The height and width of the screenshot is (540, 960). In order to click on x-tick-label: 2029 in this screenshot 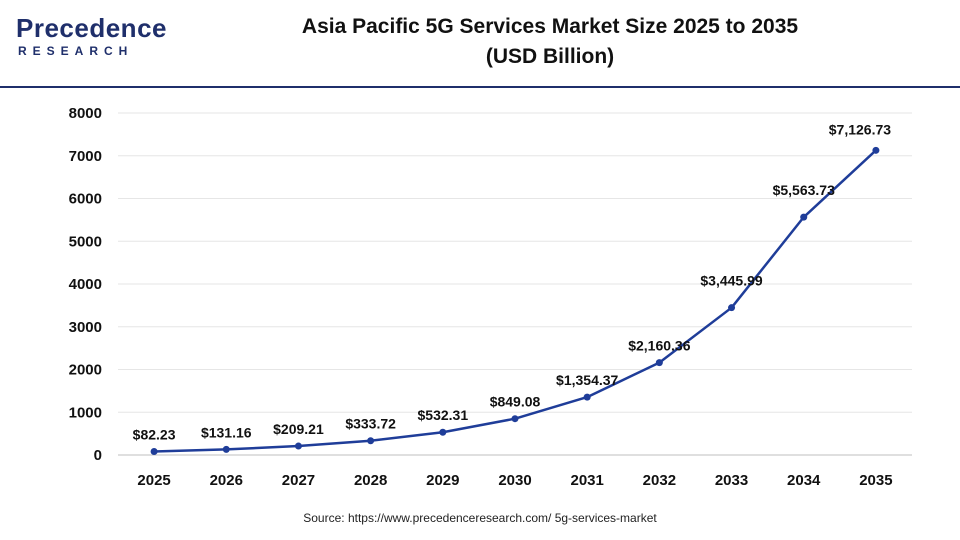, I will do `click(442, 480)`.